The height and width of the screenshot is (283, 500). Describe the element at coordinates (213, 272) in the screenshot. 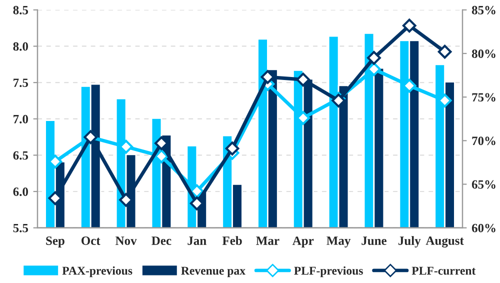

I see `legend-label: Revenue pax` at that location.